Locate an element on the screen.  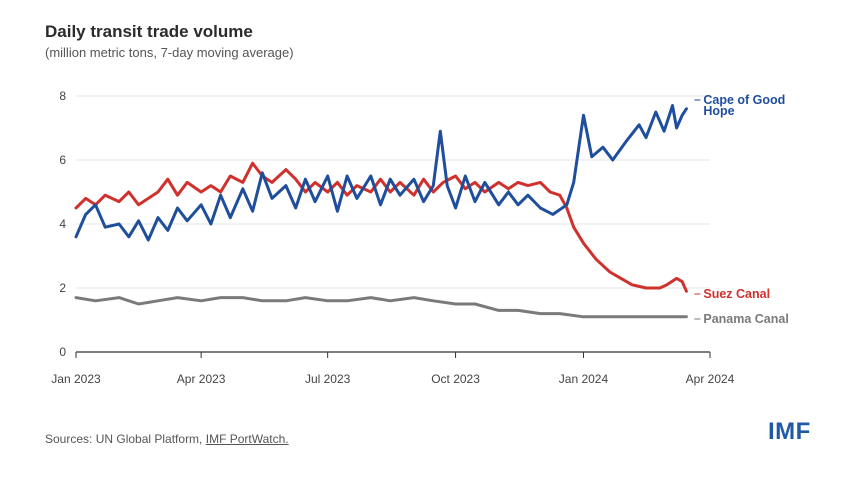
end-label-cape-of-good-hope: Cape of Good Hope is located at coordinates (744, 105).